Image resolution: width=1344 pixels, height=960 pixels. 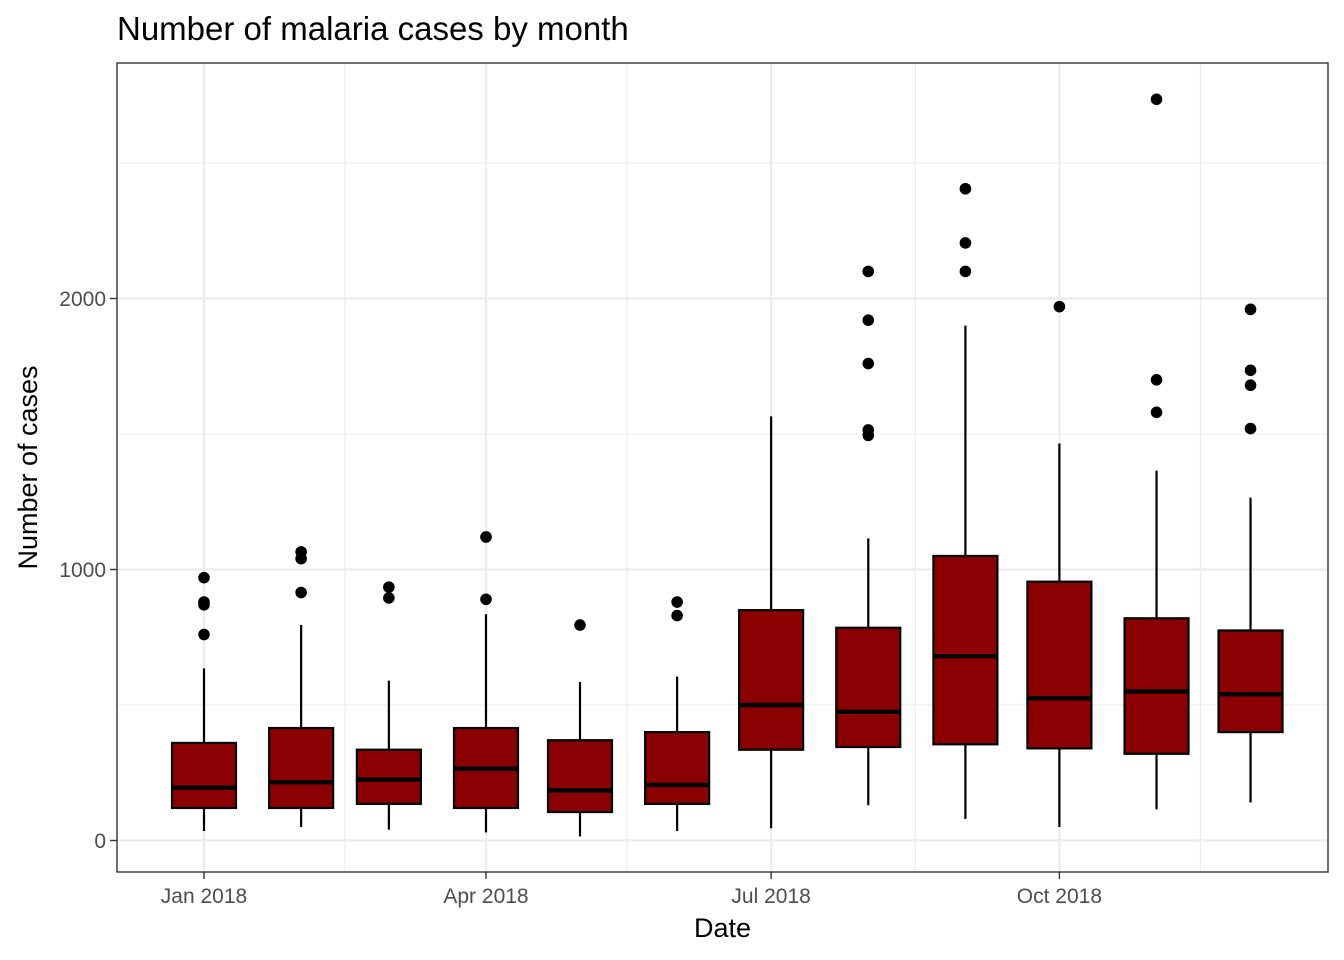 What do you see at coordinates (204, 896) in the screenshot?
I see `x-tick-label: Jan 2018` at bounding box center [204, 896].